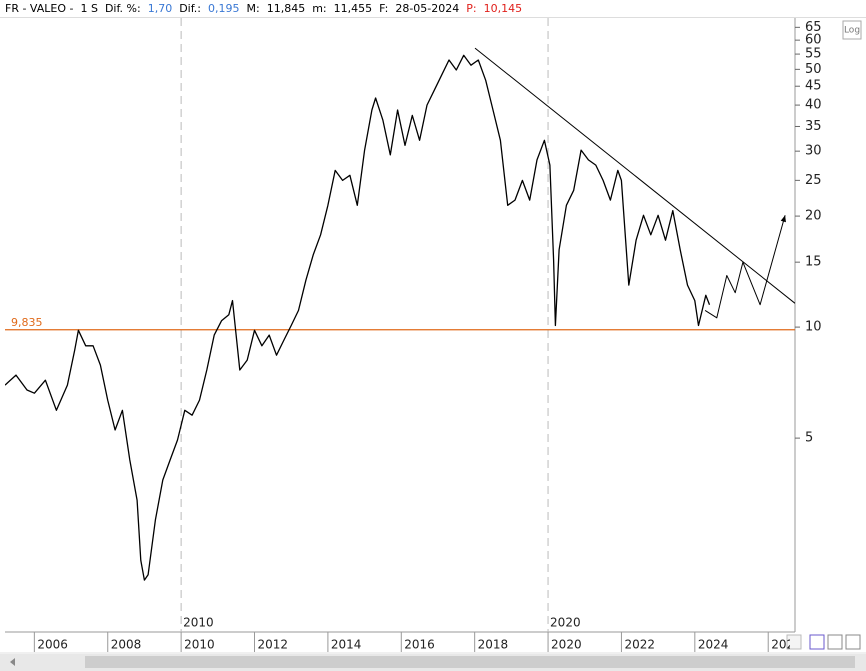 The width and height of the screenshot is (866, 671). What do you see at coordinates (813, 151) in the screenshot?
I see `y-tick-label: 30` at bounding box center [813, 151].